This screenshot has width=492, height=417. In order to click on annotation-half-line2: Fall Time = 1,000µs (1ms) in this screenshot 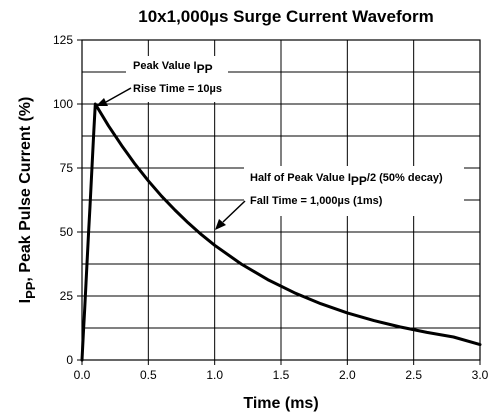, I will do `click(316, 201)`.